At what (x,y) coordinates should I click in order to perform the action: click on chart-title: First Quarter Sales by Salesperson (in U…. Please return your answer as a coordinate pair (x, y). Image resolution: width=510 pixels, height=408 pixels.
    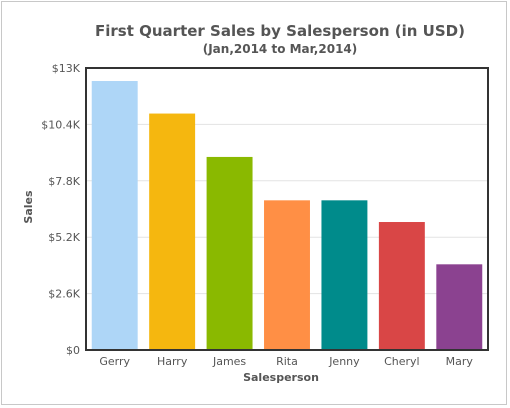
    Looking at the image, I should click on (280, 31).